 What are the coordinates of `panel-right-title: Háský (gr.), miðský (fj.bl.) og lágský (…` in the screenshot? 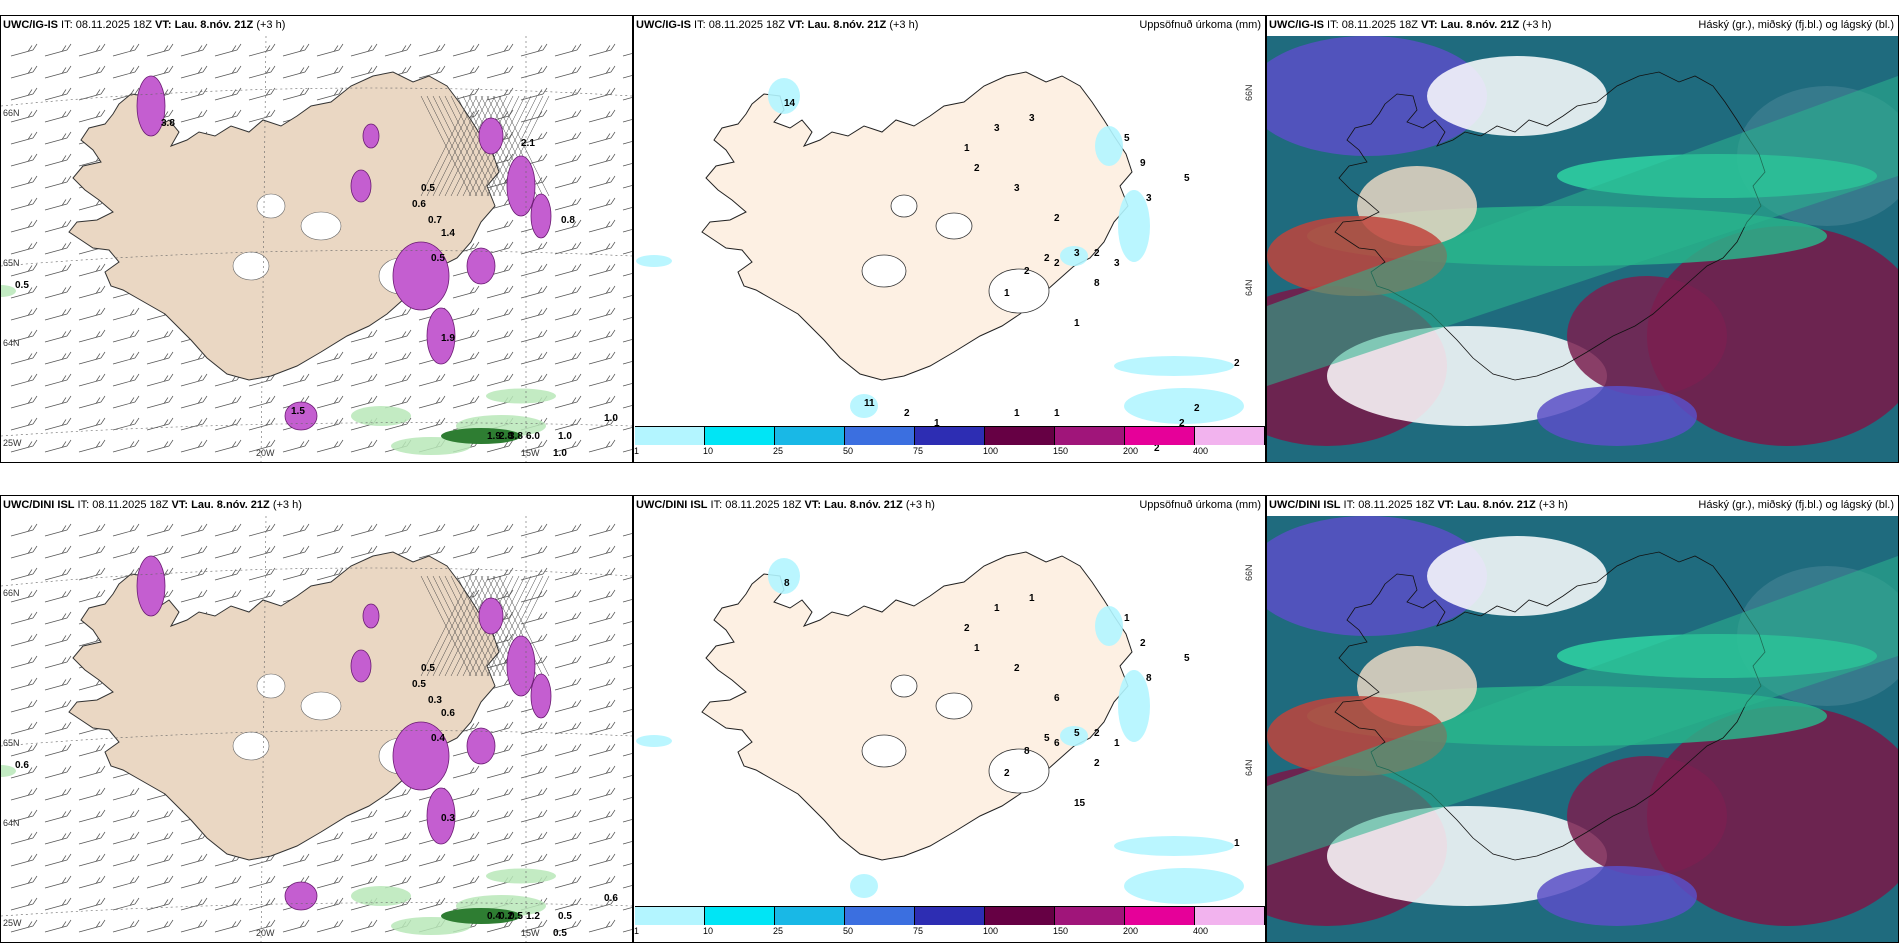 It's located at (1796, 25).